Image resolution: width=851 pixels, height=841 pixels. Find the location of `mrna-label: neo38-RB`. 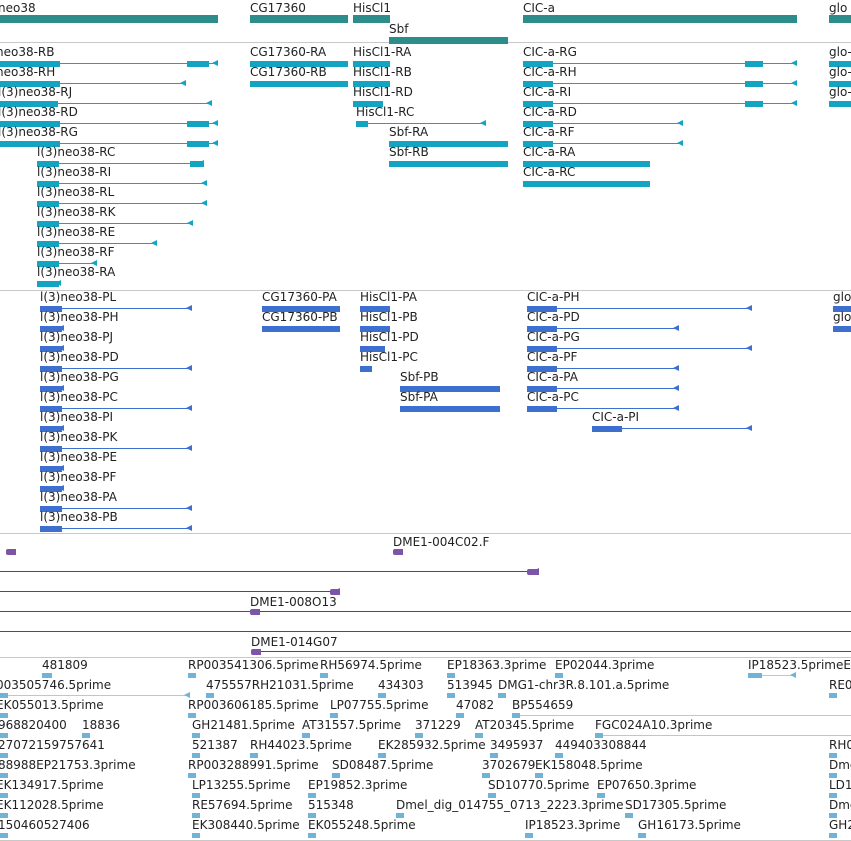

mrna-label: neo38-RB is located at coordinates (27, 52).